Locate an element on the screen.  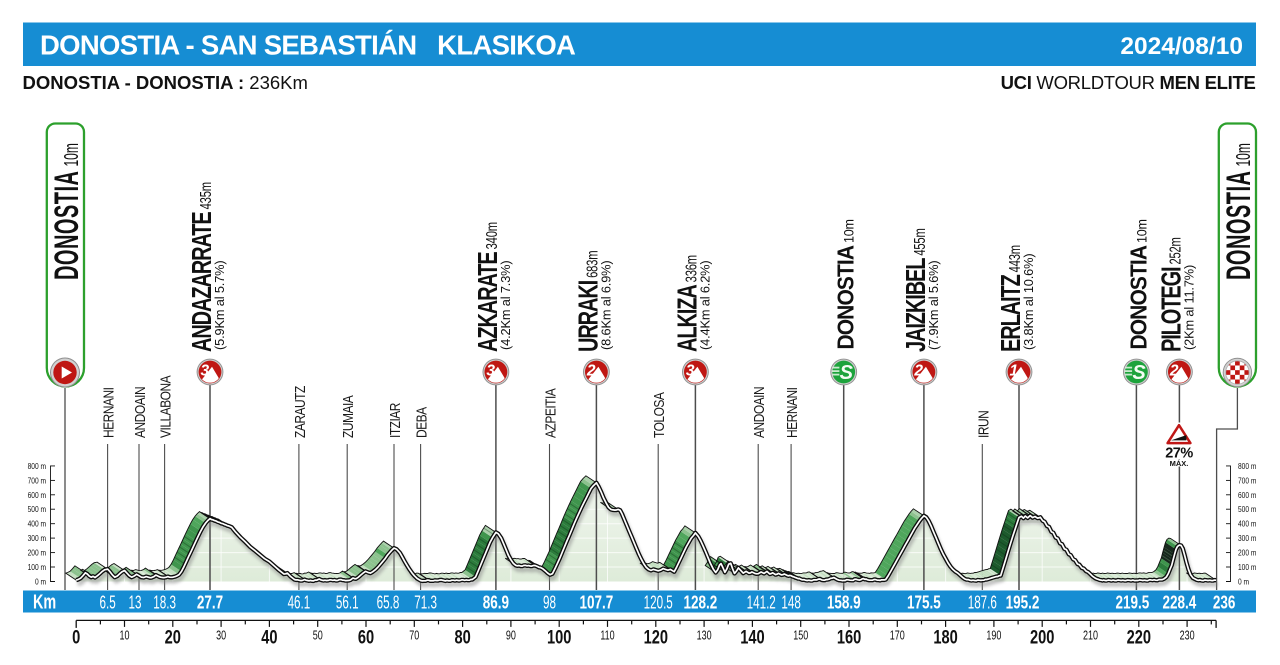
svg-text: 187.6 is located at coordinates (982, 603).